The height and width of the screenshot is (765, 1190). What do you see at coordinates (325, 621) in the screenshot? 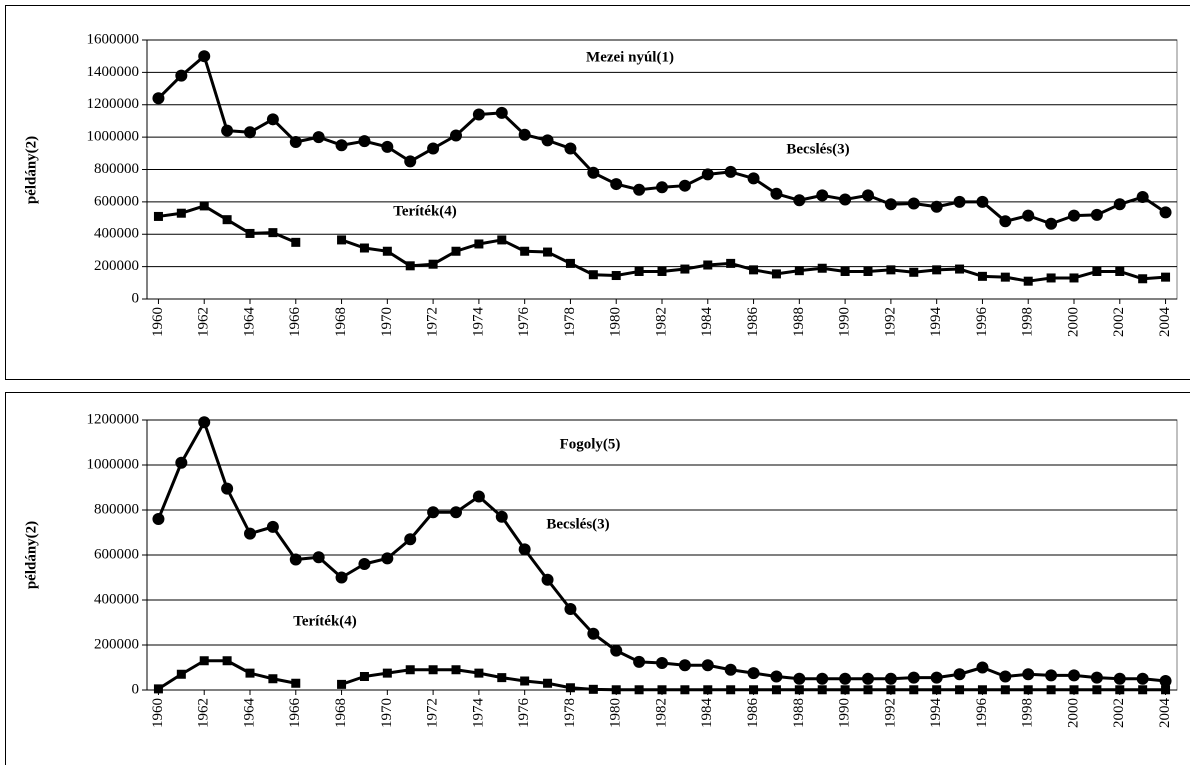
I see `series-label: Teríték(4)` at bounding box center [325, 621].